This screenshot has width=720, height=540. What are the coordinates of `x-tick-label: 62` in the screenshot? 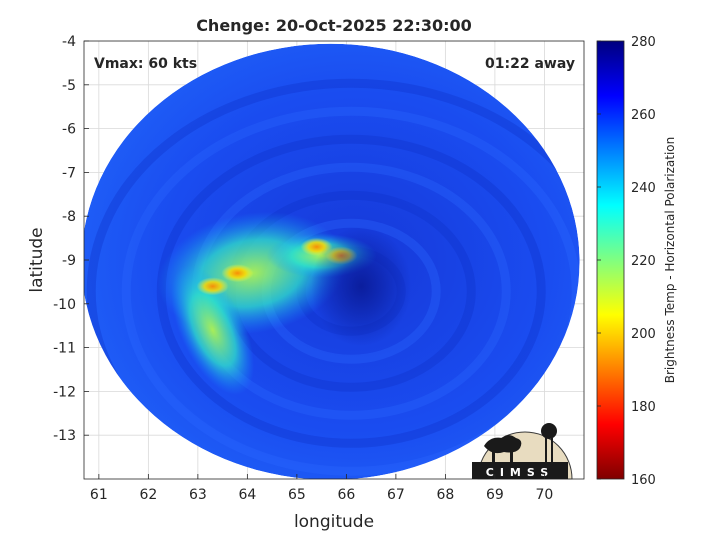 It's located at (148, 495).